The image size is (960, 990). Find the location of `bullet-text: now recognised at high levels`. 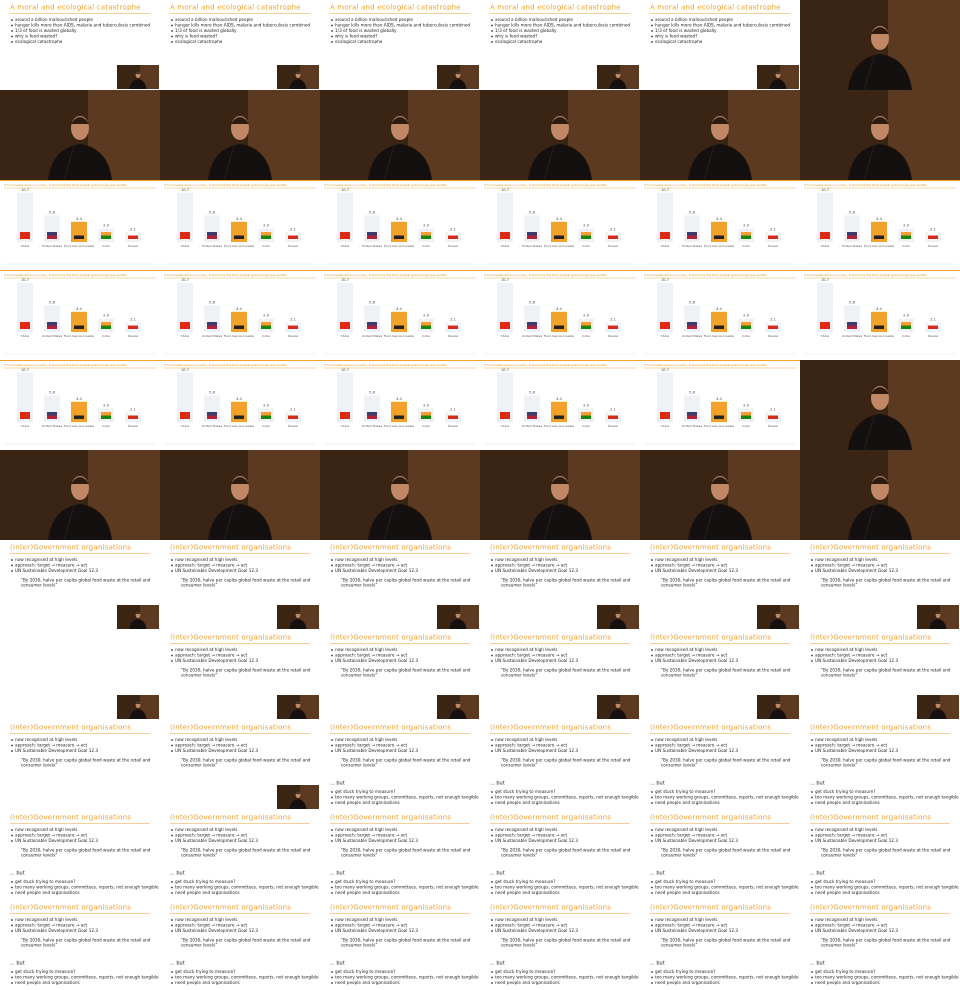

bullet-text: now recognised at high levels is located at coordinates (846, 559).